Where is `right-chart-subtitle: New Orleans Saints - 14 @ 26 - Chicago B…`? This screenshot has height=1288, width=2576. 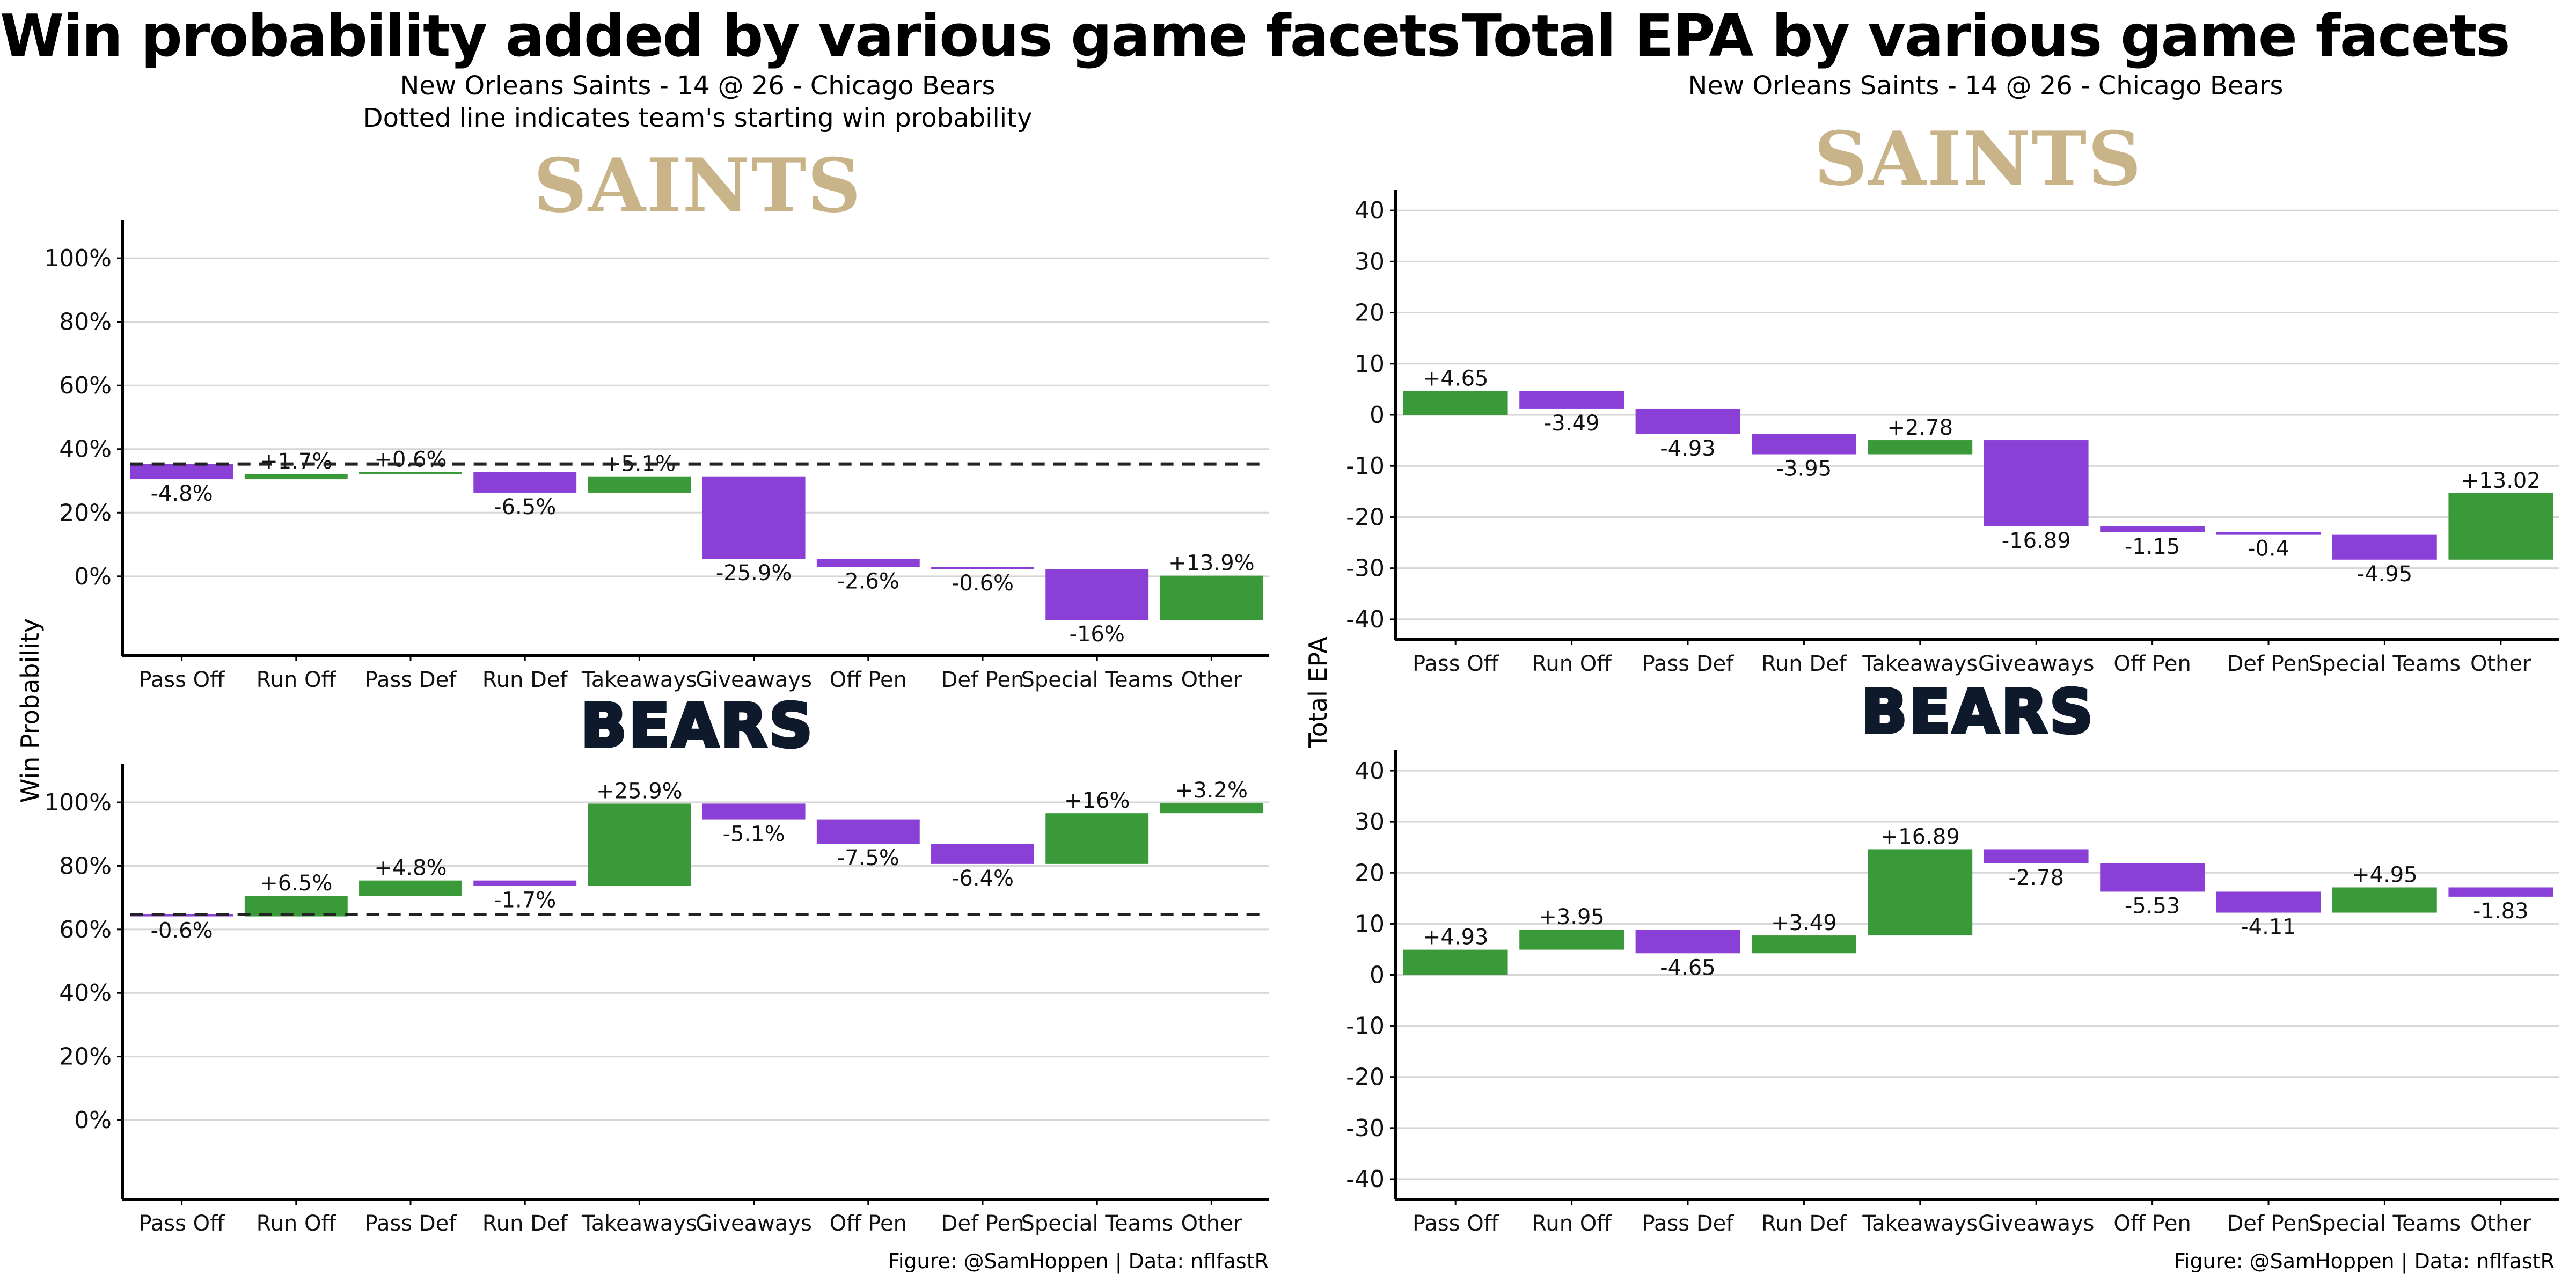 right-chart-subtitle: New Orleans Saints - 14 @ 26 - Chicago B… is located at coordinates (1986, 86).